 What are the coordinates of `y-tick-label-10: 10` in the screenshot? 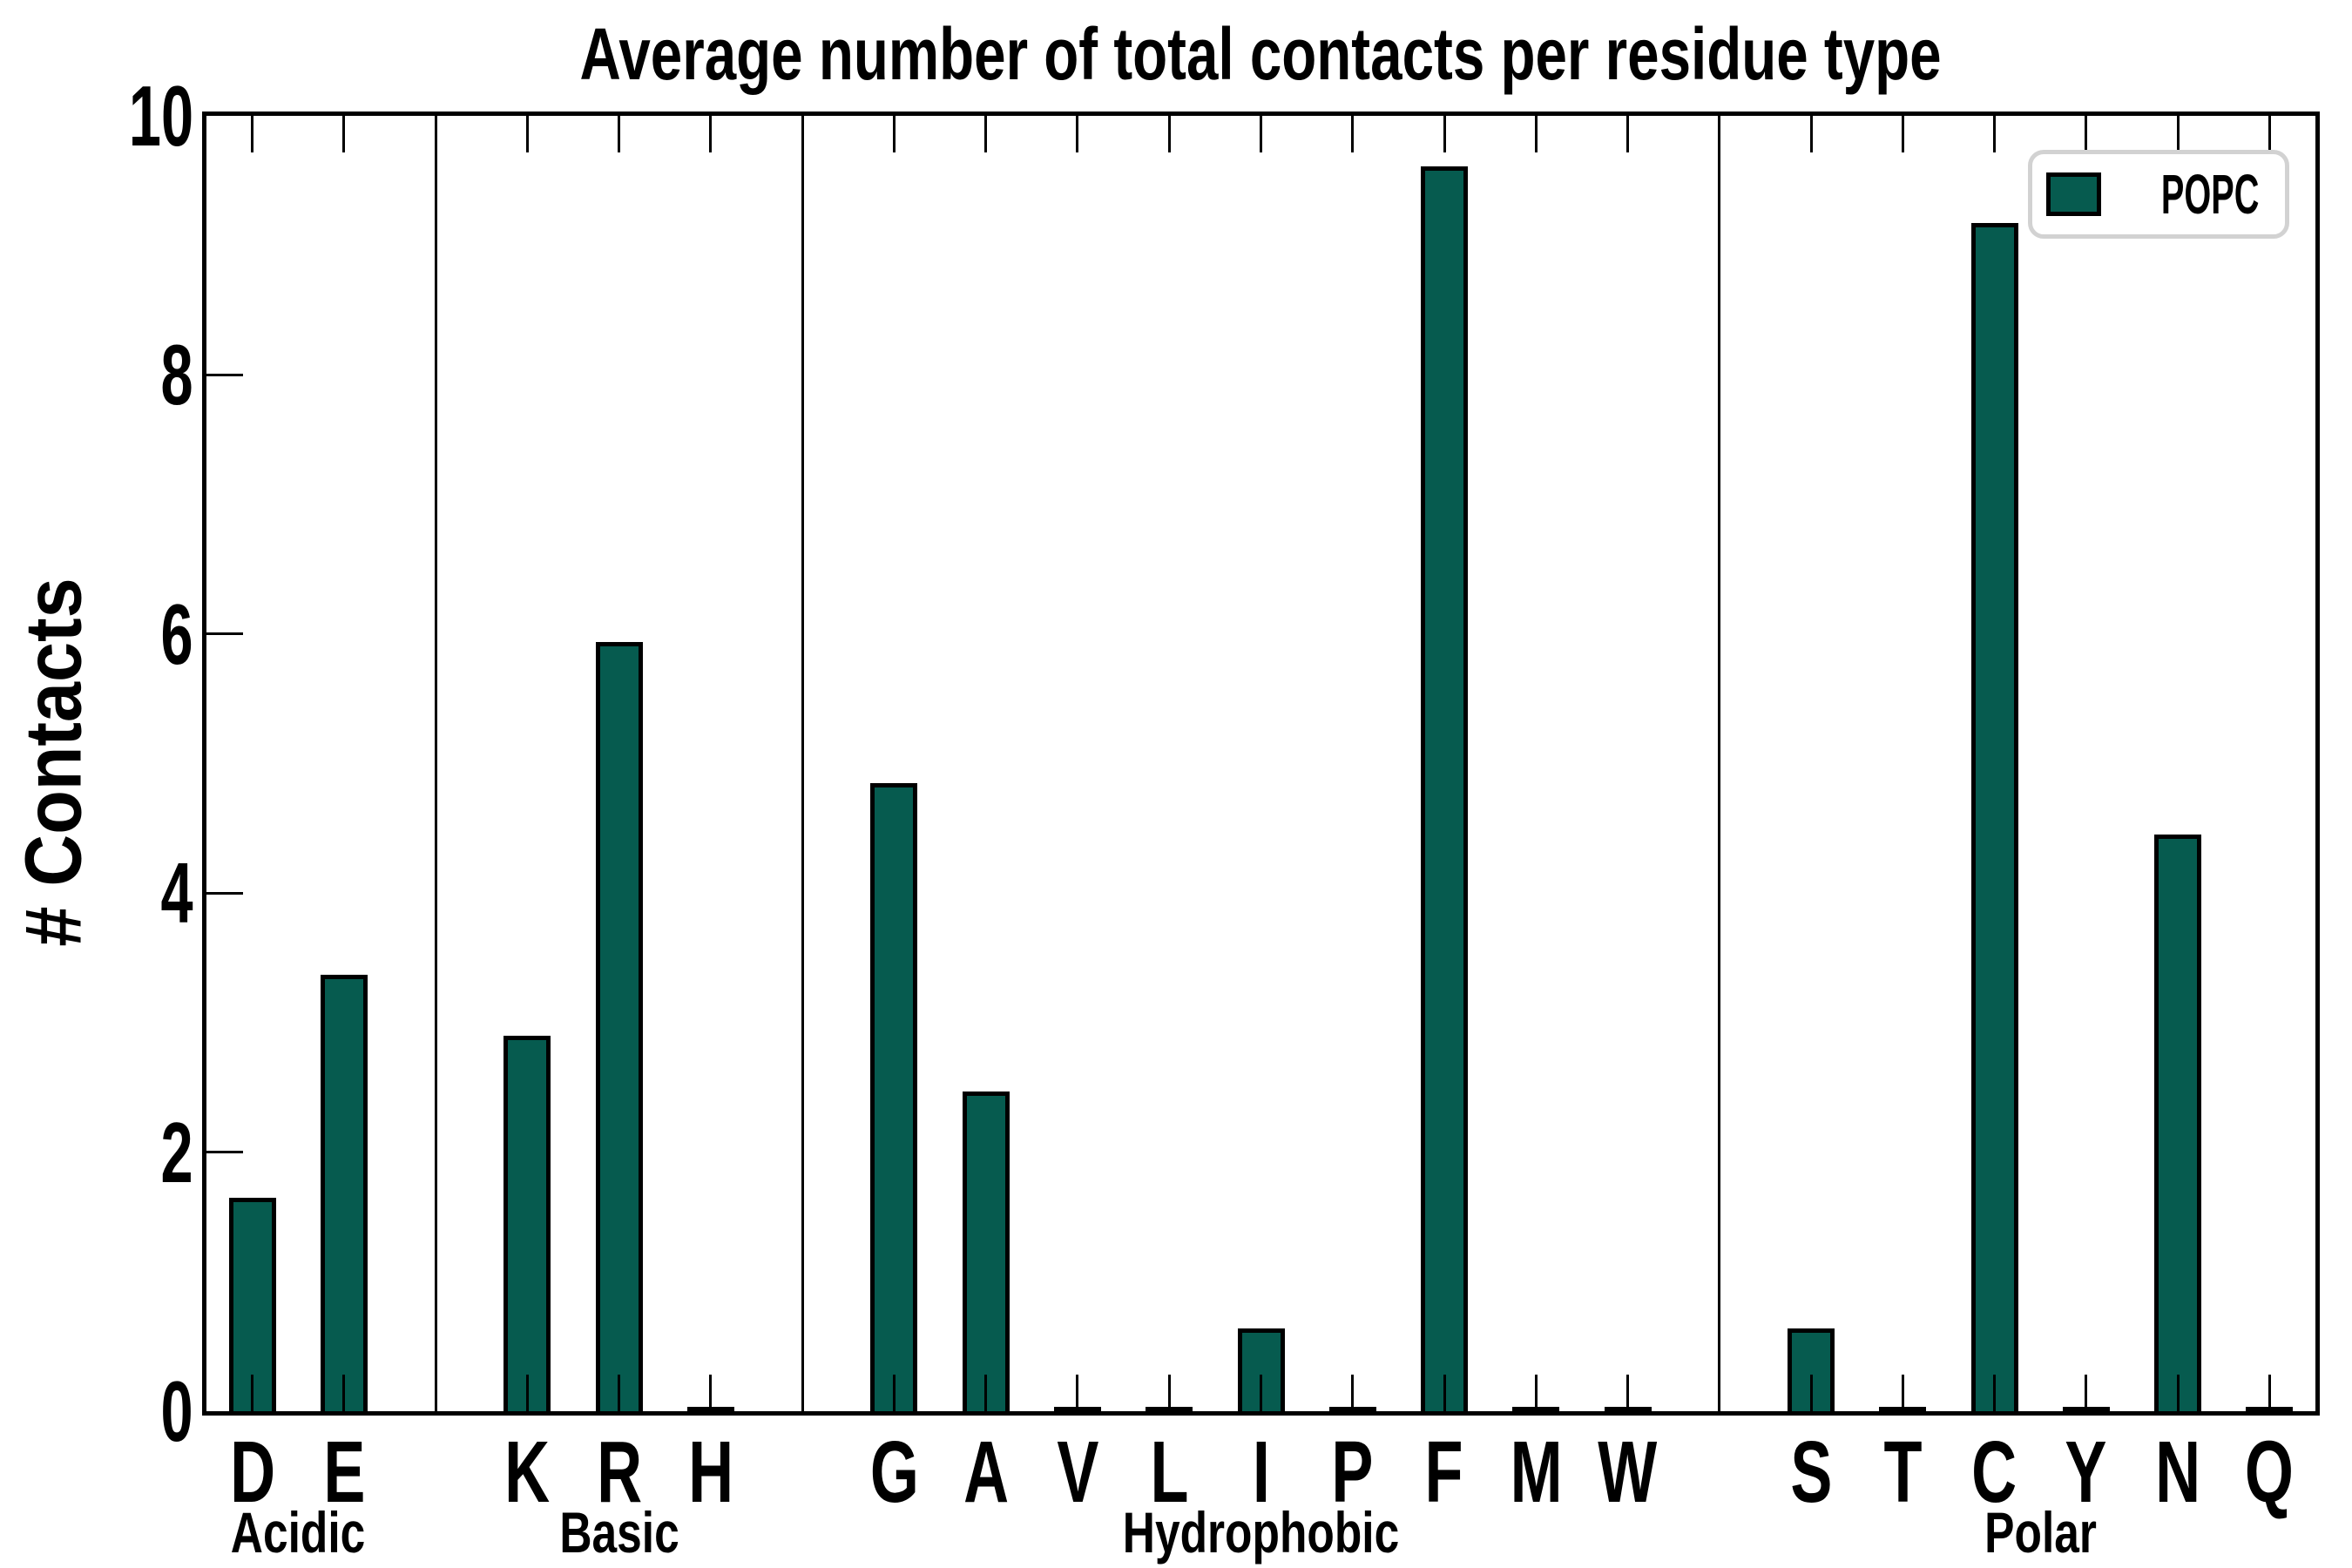 It's located at (145, 116).